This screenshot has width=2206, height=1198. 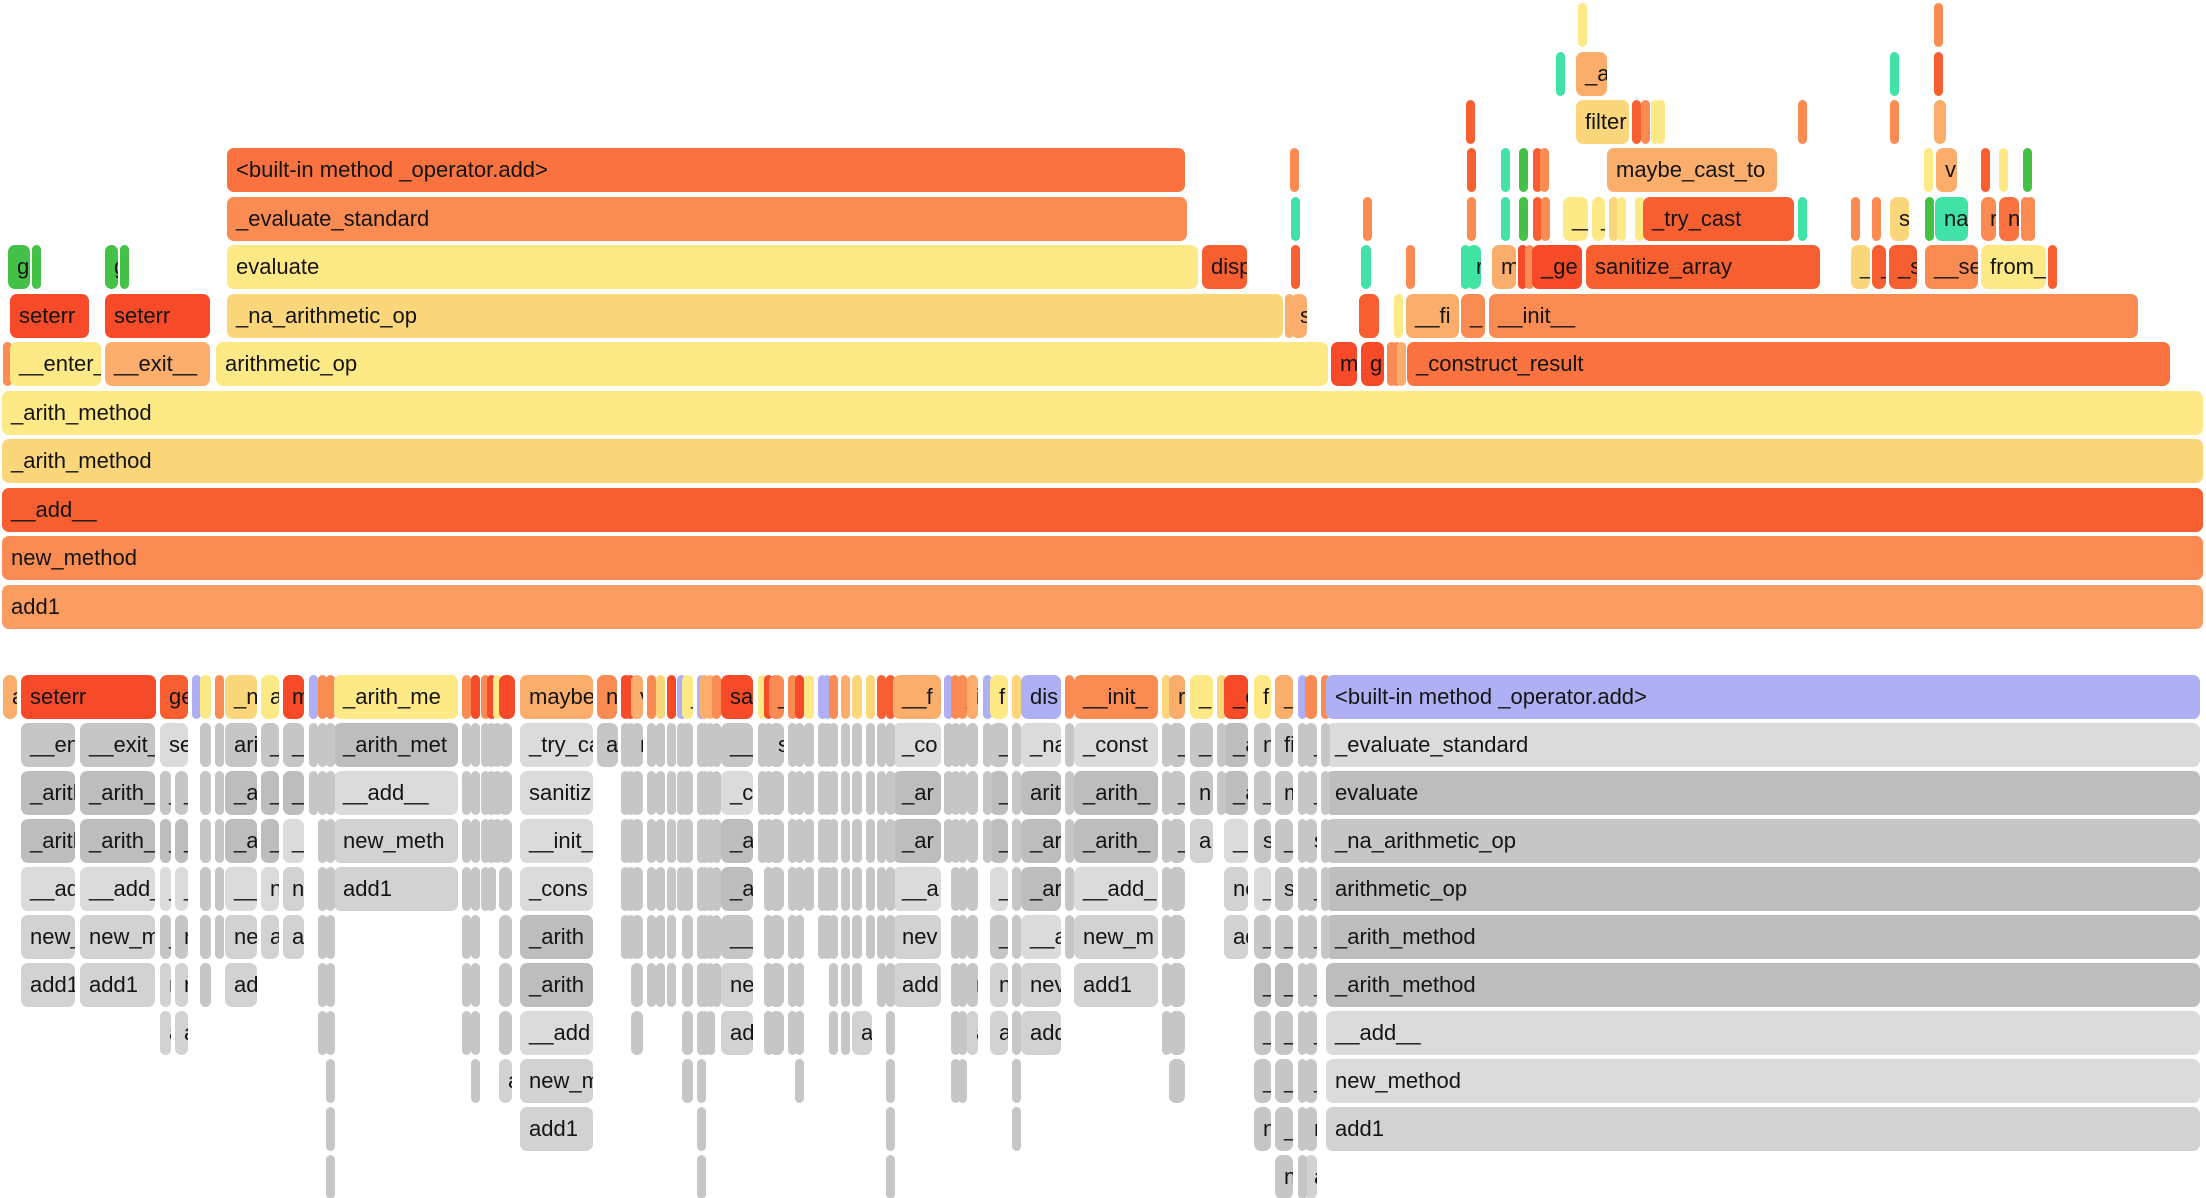 I want to click on flame-frame-bar: s, so click(x=1899, y=219).